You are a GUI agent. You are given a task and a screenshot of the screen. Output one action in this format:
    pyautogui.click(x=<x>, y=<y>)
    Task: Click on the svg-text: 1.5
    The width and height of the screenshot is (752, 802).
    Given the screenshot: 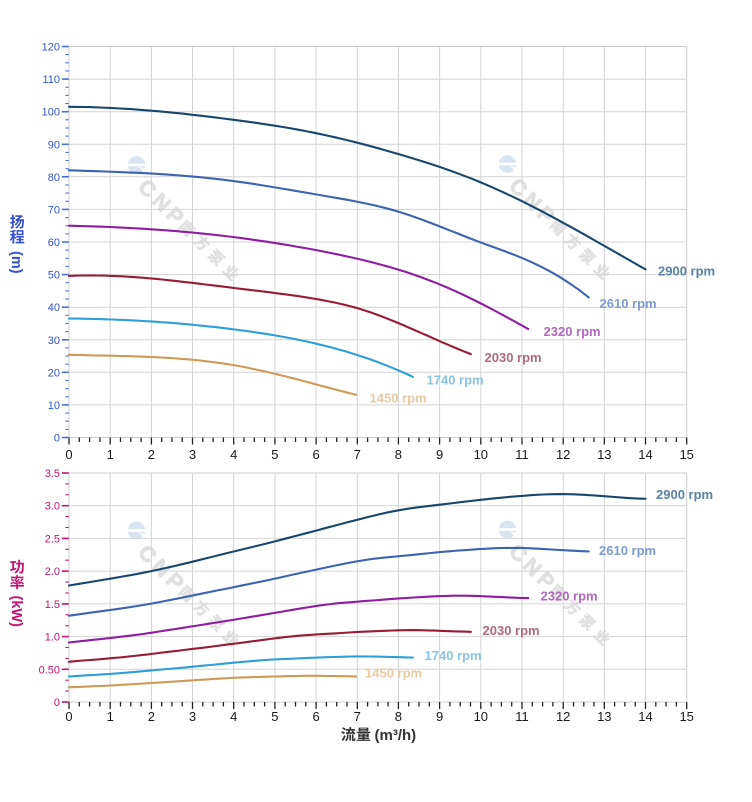 What is the action you would take?
    pyautogui.click(x=52, y=605)
    